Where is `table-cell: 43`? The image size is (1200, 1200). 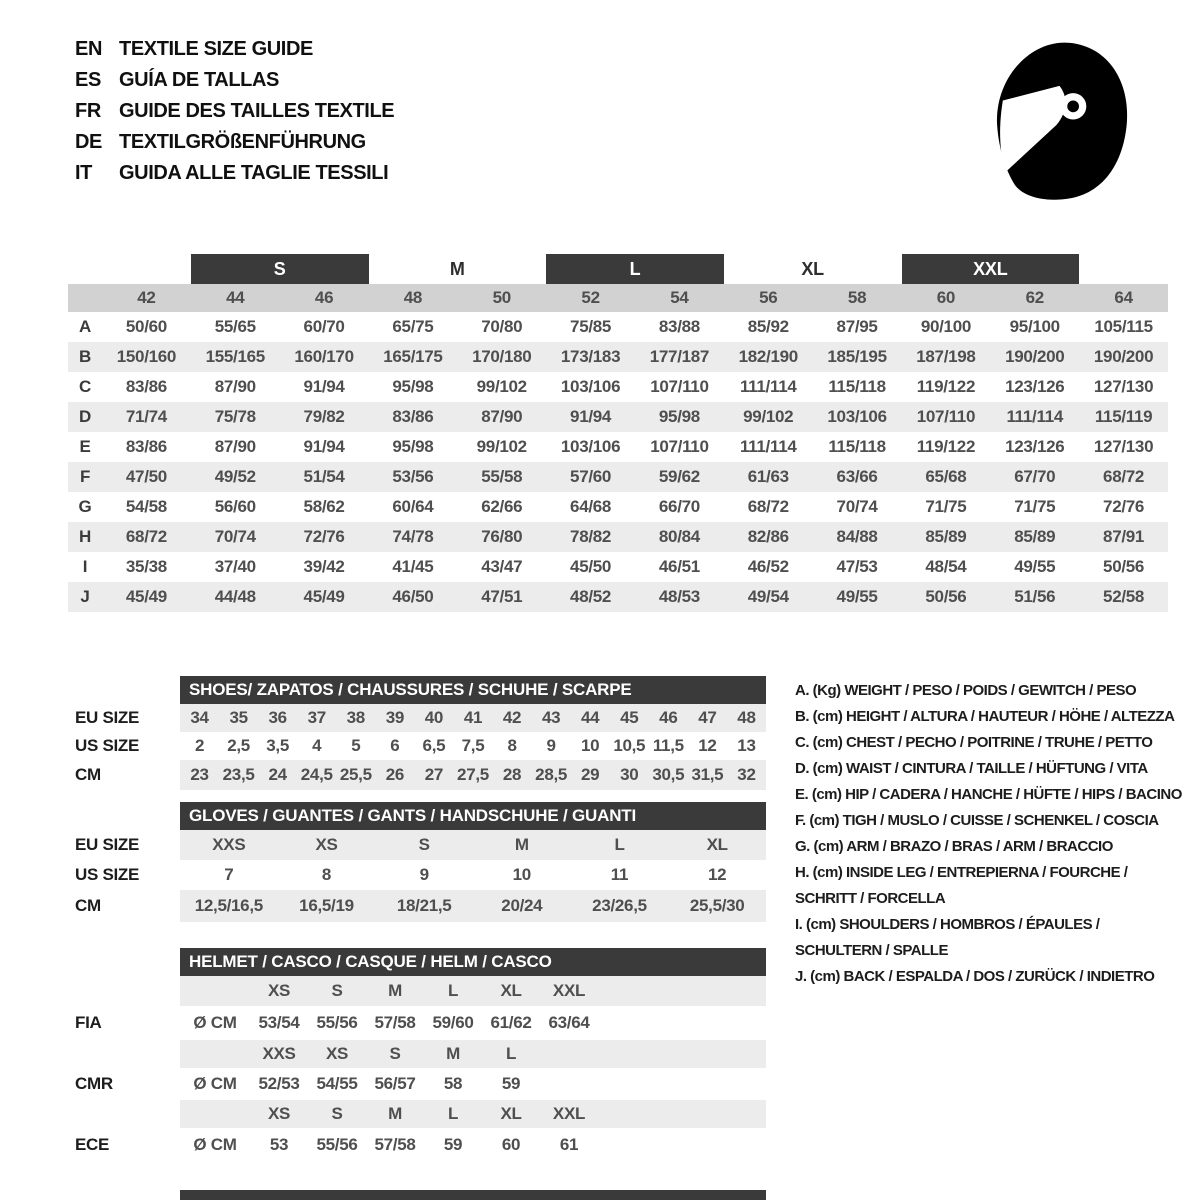 table-cell: 43 is located at coordinates (551, 717).